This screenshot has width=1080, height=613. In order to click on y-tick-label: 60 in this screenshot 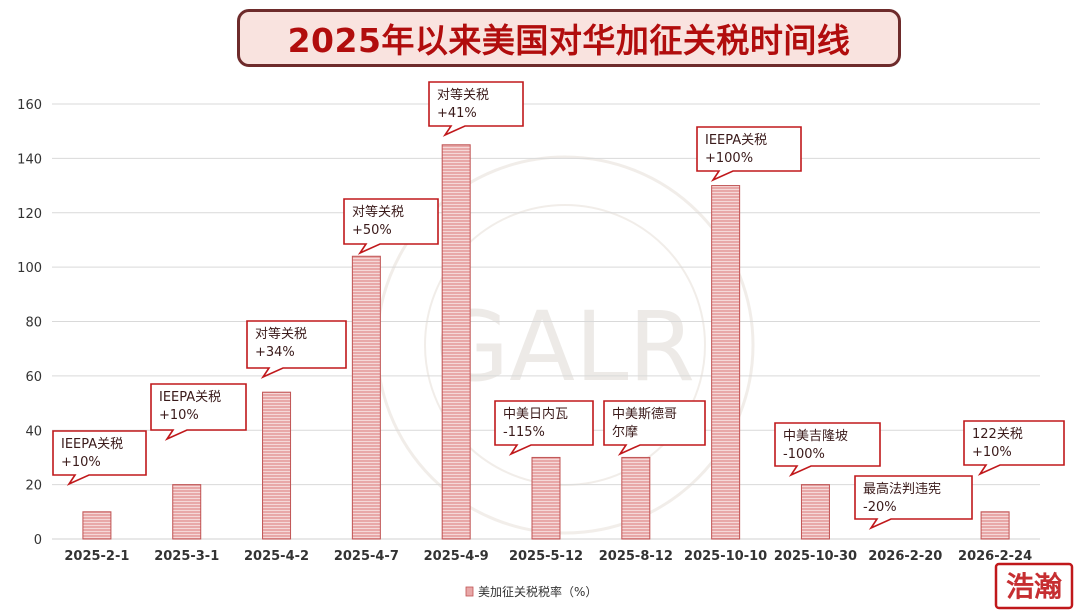, I will do `click(33, 377)`.